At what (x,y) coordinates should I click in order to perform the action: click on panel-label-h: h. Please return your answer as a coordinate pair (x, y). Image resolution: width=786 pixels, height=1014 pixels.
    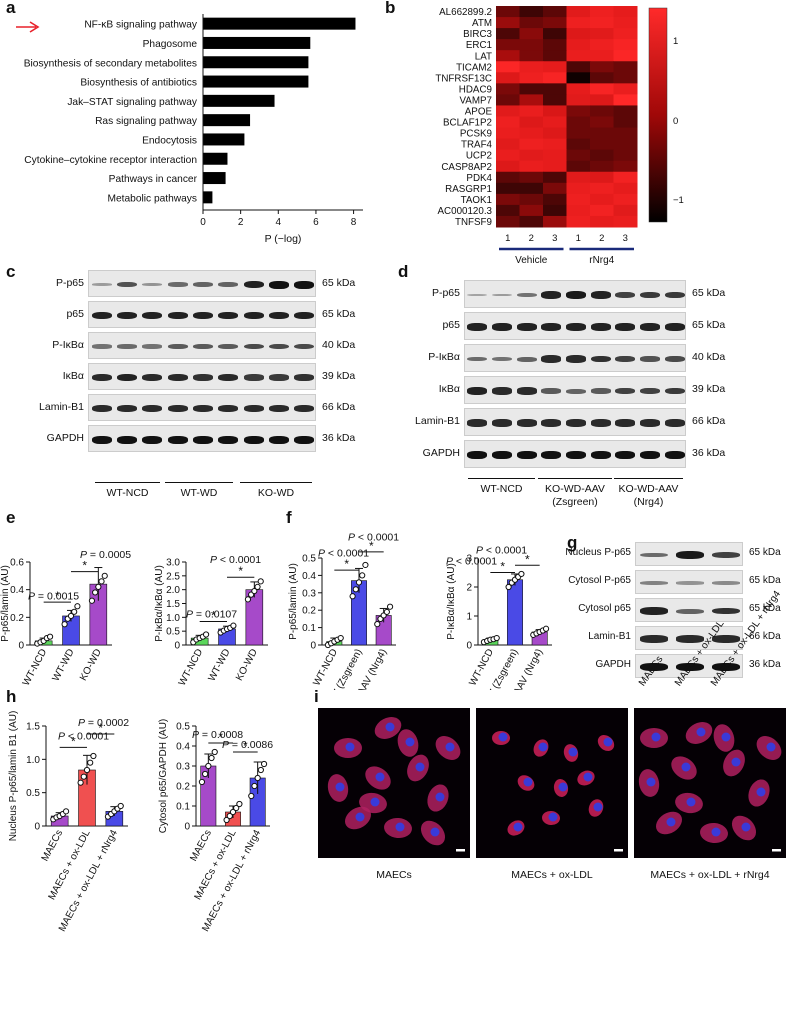
    Looking at the image, I should click on (11, 696).